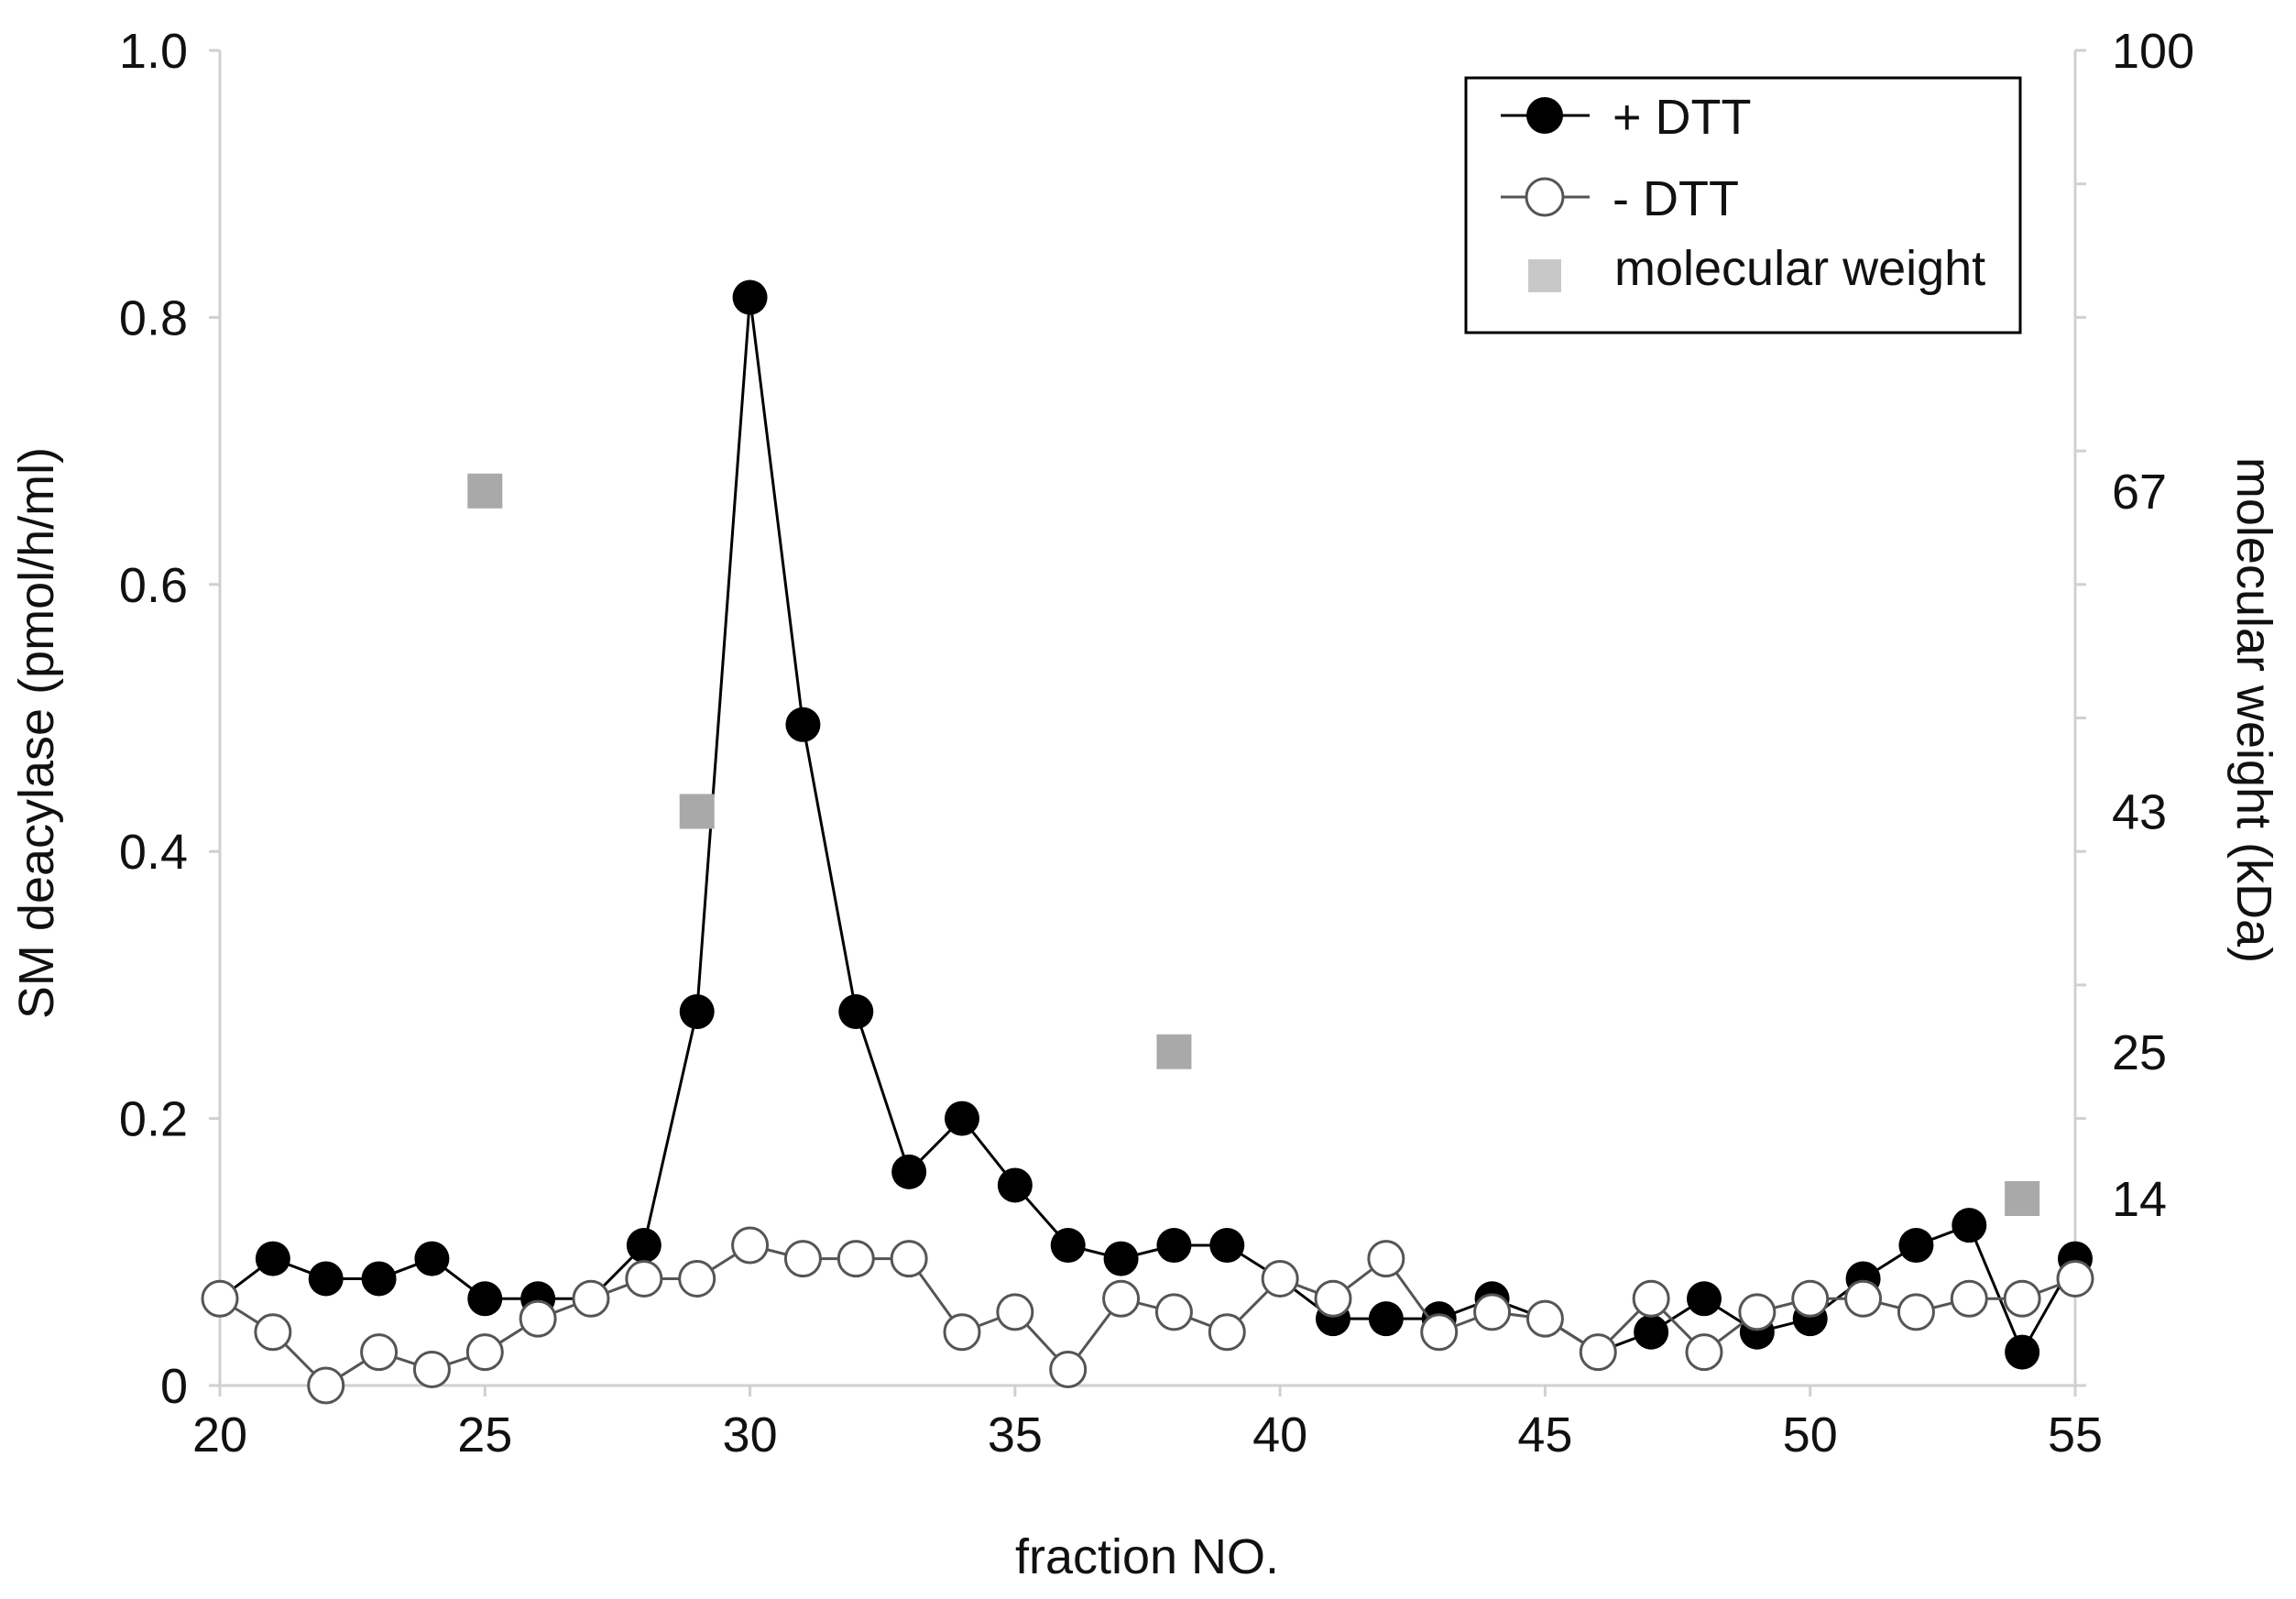 The width and height of the screenshot is (2296, 1599). I want to click on legend-marker-molecular-weight, so click(1545, 275).